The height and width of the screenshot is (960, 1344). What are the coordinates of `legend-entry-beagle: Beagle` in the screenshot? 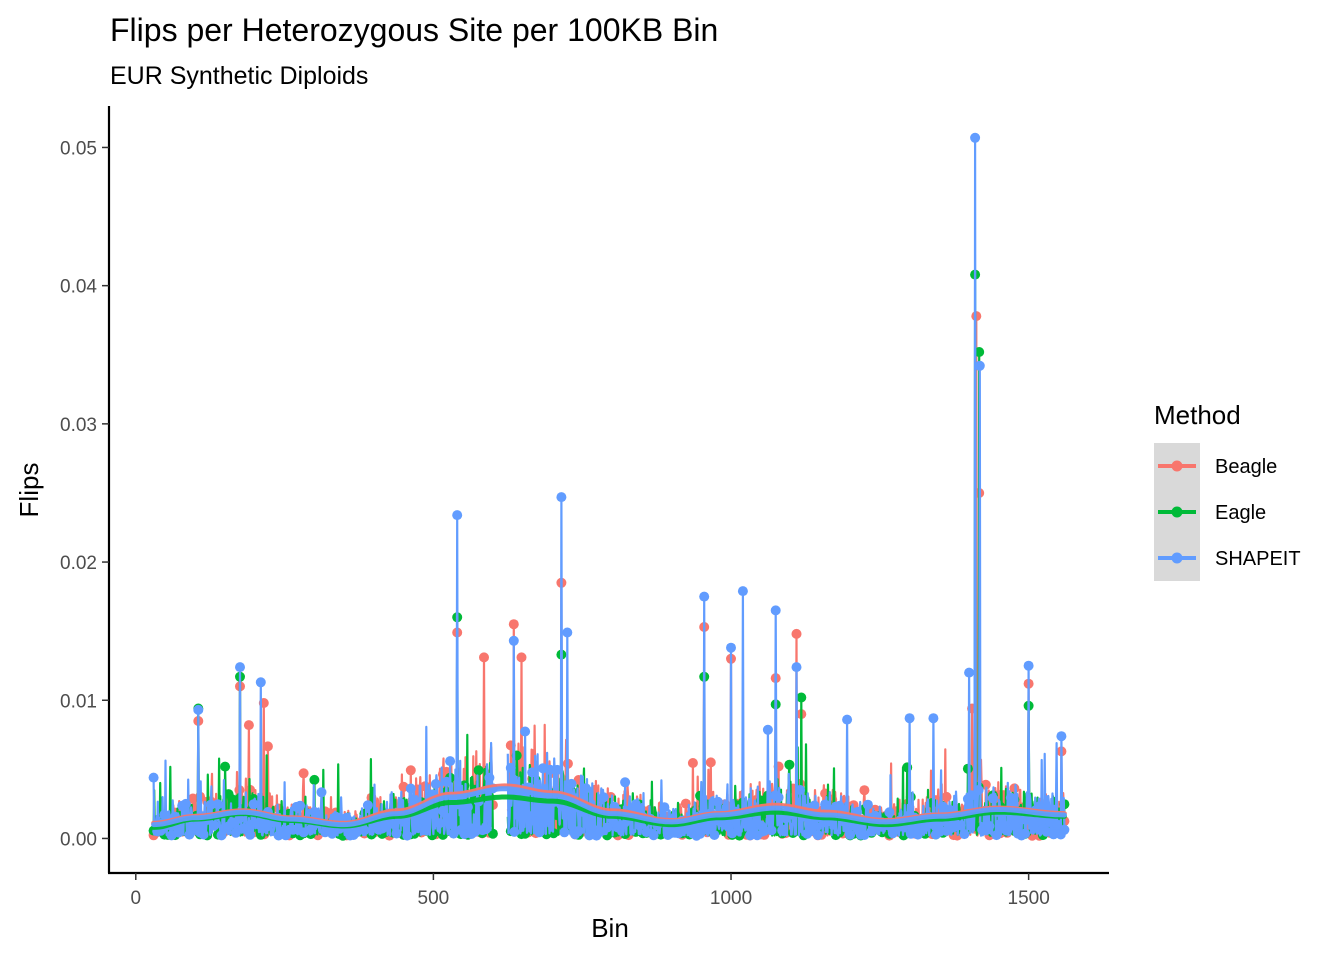 It's located at (1215, 466).